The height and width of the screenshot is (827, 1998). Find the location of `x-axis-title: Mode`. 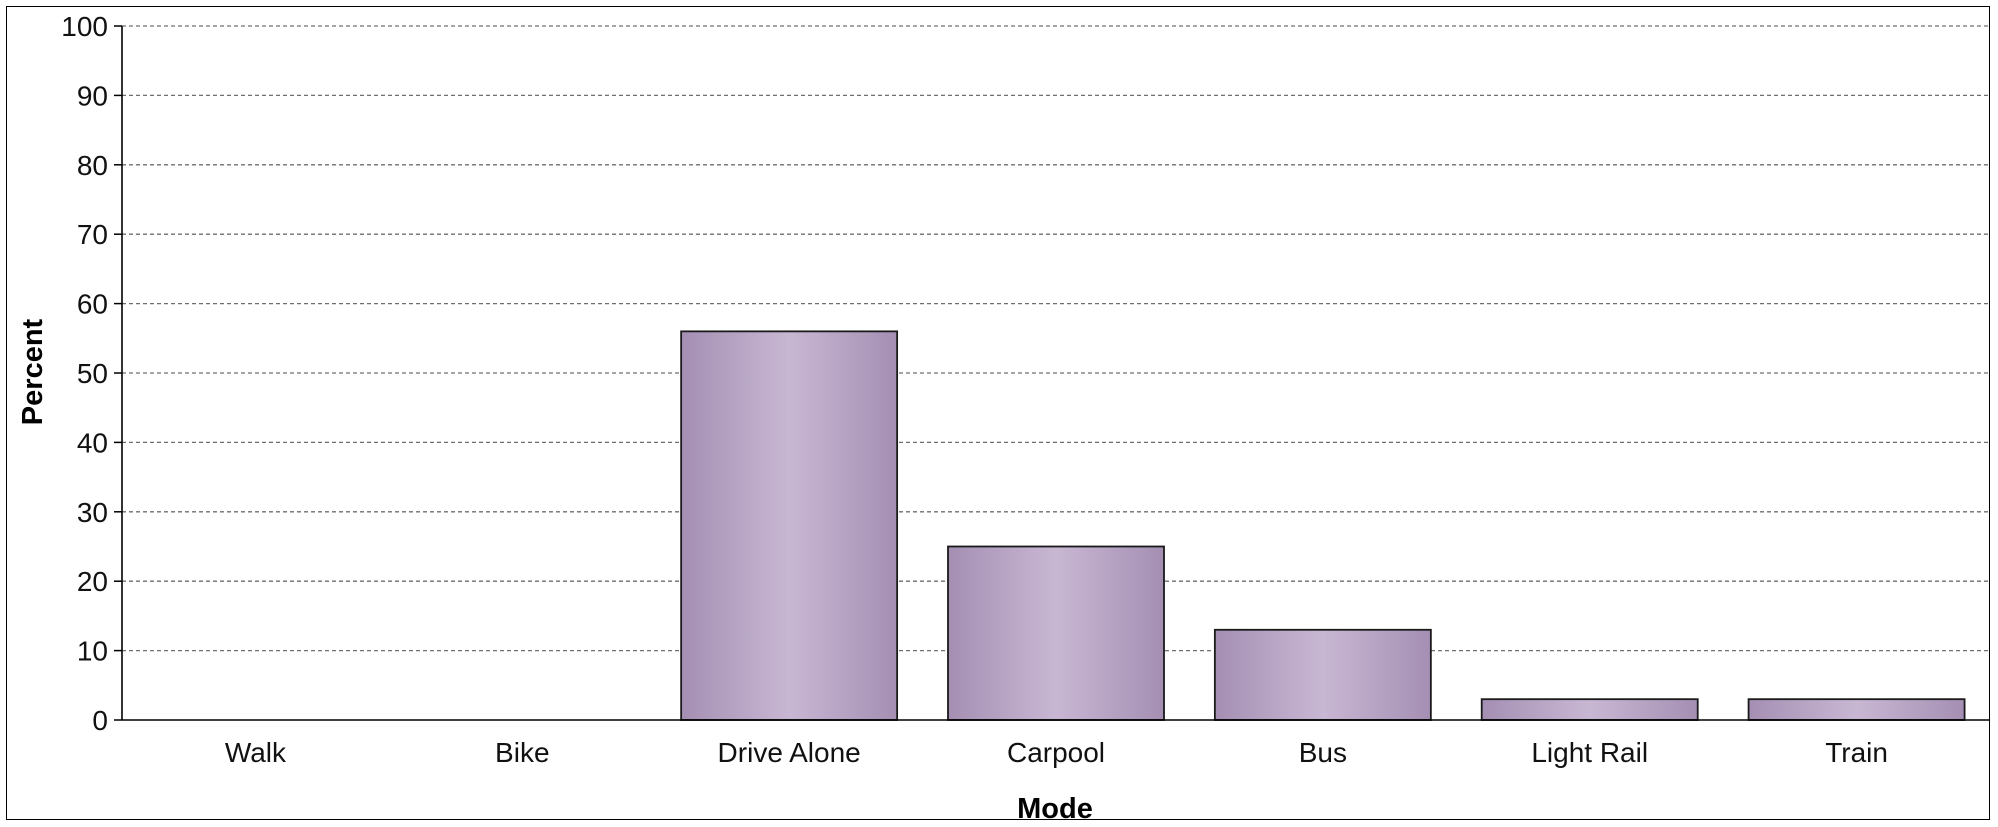

x-axis-title: Mode is located at coordinates (1055, 809).